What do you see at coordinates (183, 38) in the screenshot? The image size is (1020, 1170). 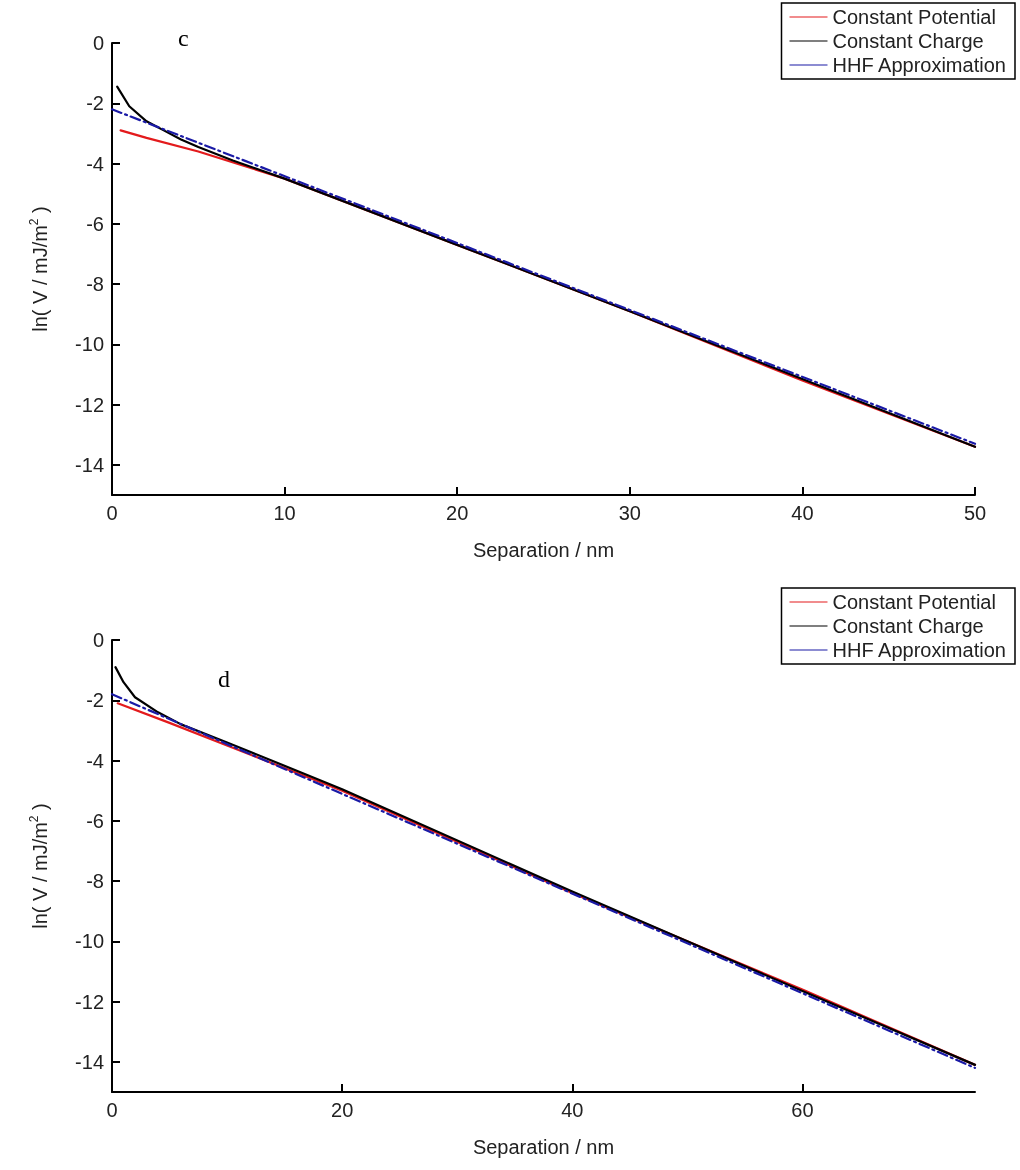 I see `annotation: c` at bounding box center [183, 38].